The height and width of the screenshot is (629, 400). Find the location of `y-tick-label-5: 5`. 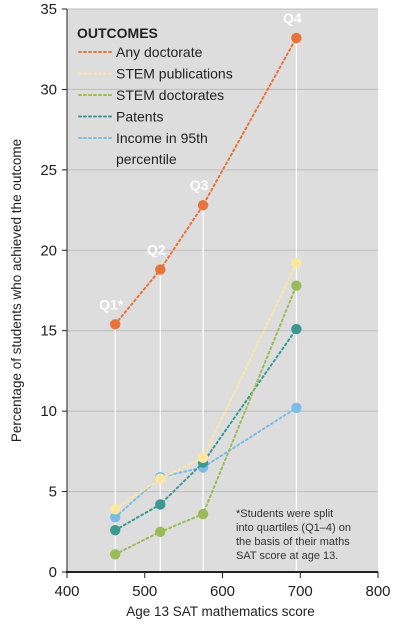

y-tick-label-5: 5 is located at coordinates (53, 492).